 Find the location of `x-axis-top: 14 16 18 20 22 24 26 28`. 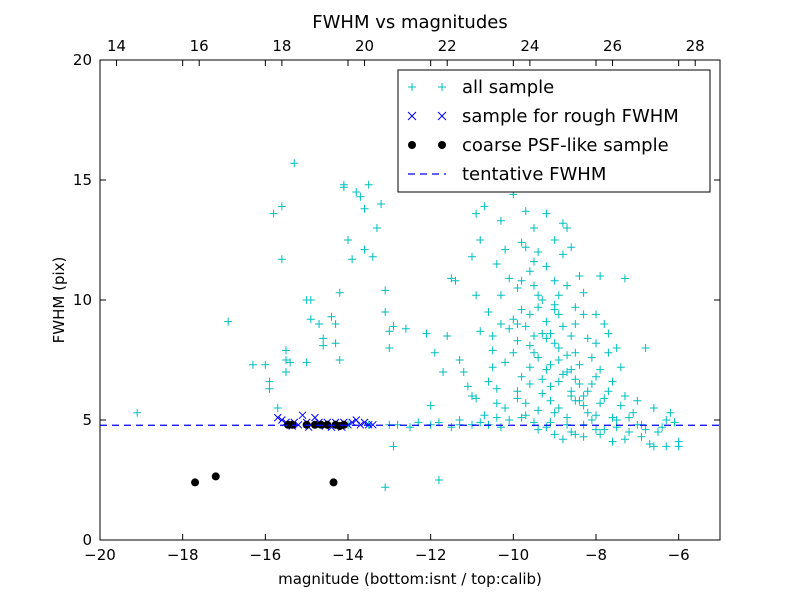

x-axis-top: 14 16 18 20 22 24 26 28 is located at coordinates (406, 51).